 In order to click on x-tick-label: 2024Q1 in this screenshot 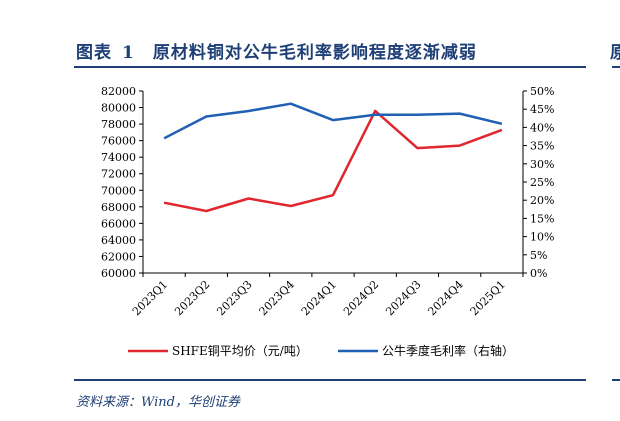, I will do `click(319, 298)`.